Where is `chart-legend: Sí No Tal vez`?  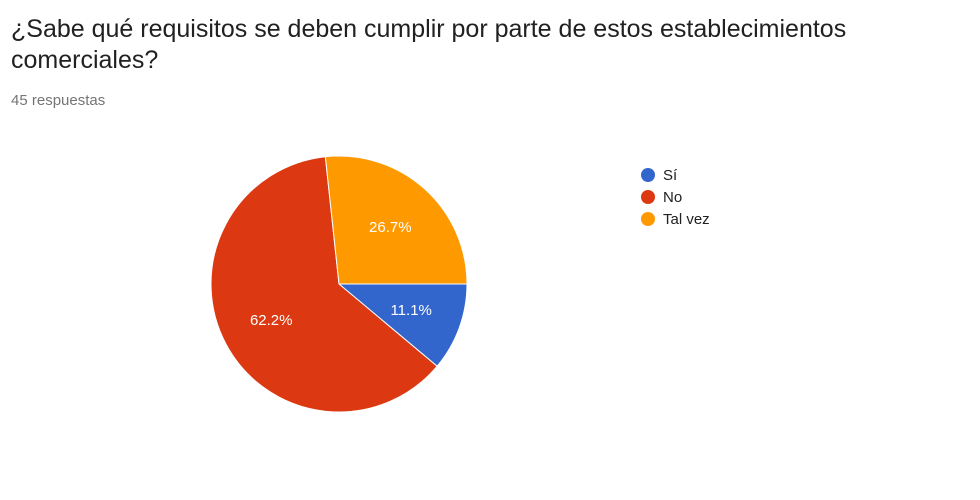 chart-legend: Sí No Tal vez is located at coordinates (675, 197).